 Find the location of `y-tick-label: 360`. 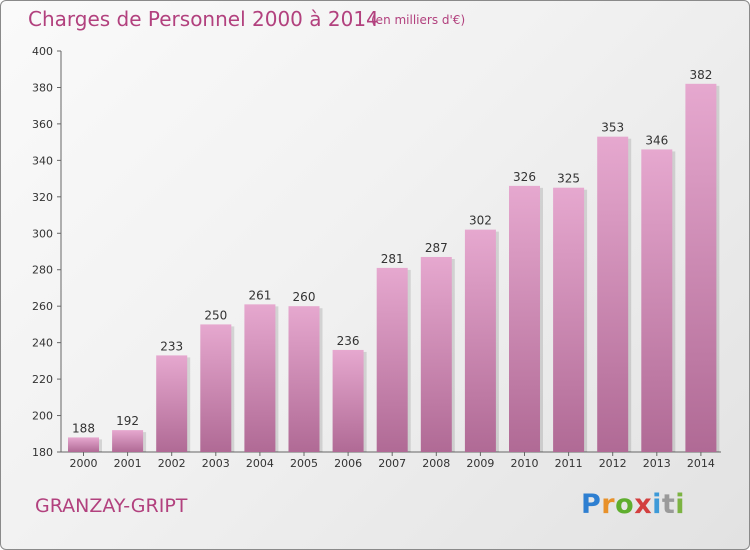

y-tick-label: 360 is located at coordinates (42, 124).